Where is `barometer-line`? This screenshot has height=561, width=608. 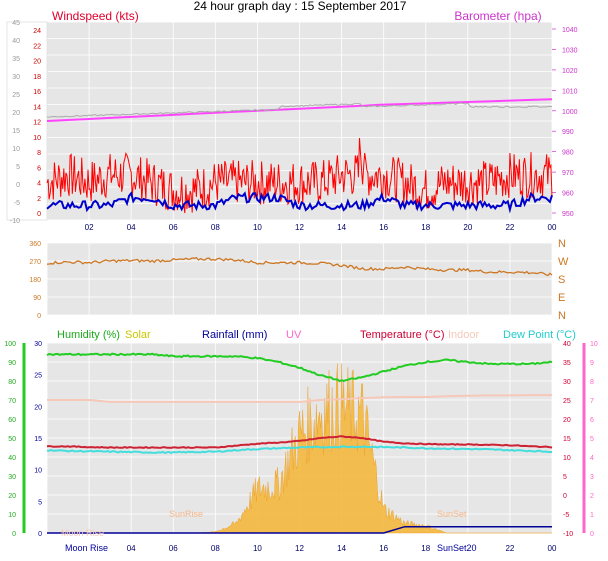
barometer-line is located at coordinates (299, 110).